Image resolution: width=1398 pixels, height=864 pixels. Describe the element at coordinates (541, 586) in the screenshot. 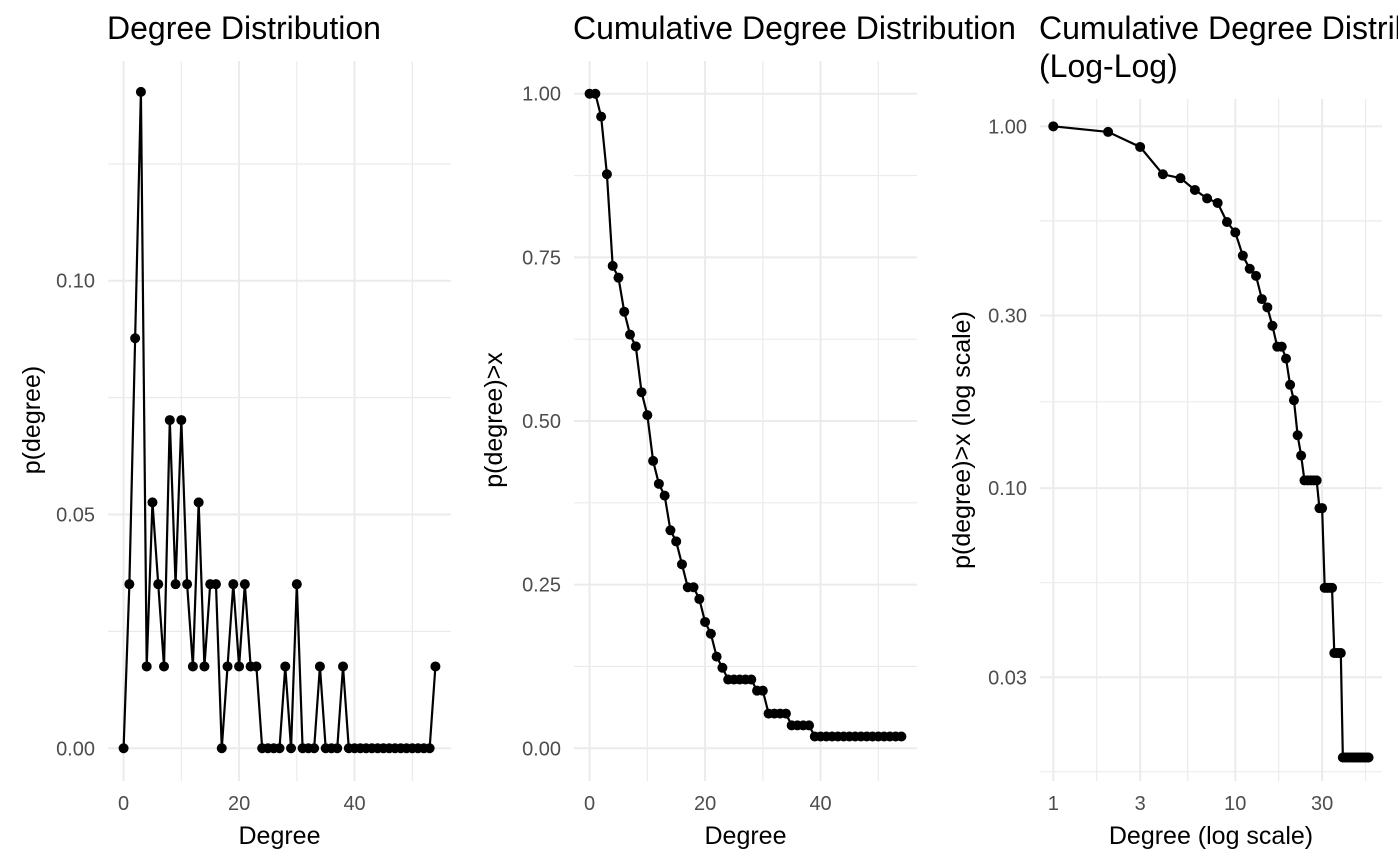

I see `y-tick-label: 0.25` at that location.